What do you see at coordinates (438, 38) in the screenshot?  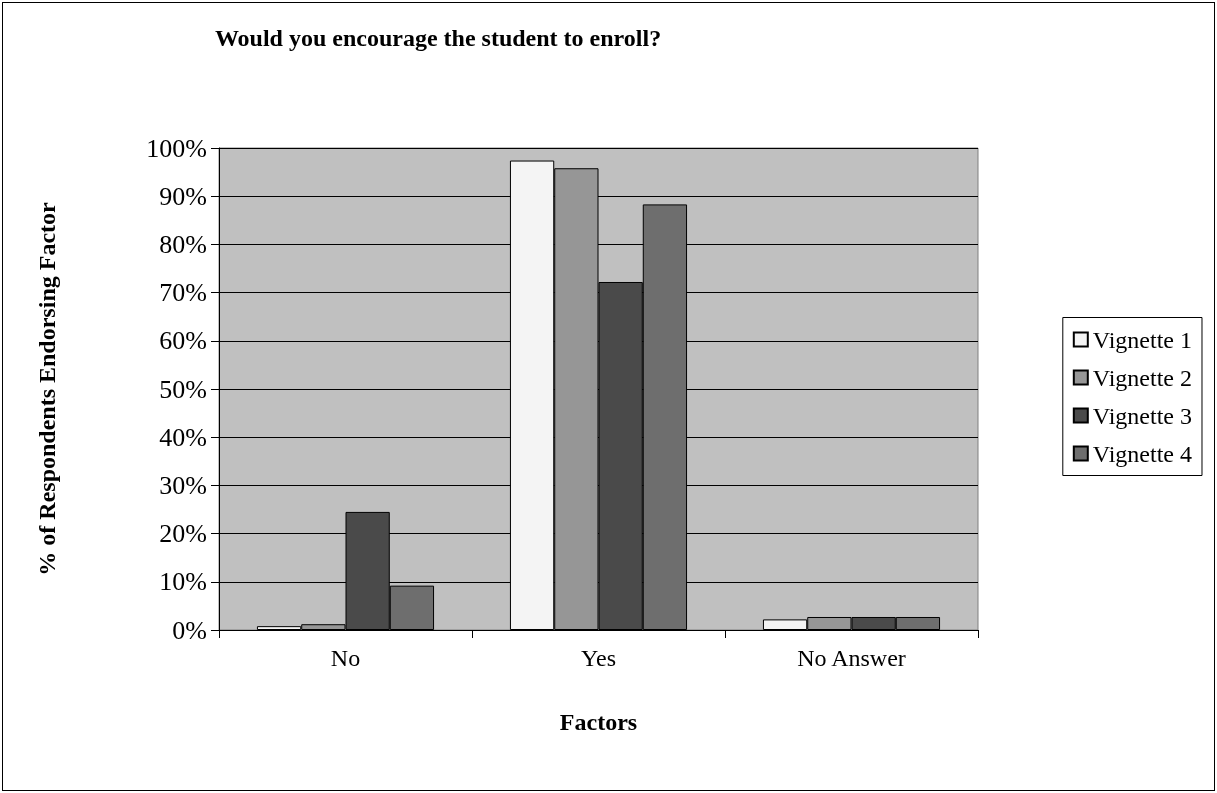 I see `chart-title: Would you encourage the student to enroll?` at bounding box center [438, 38].